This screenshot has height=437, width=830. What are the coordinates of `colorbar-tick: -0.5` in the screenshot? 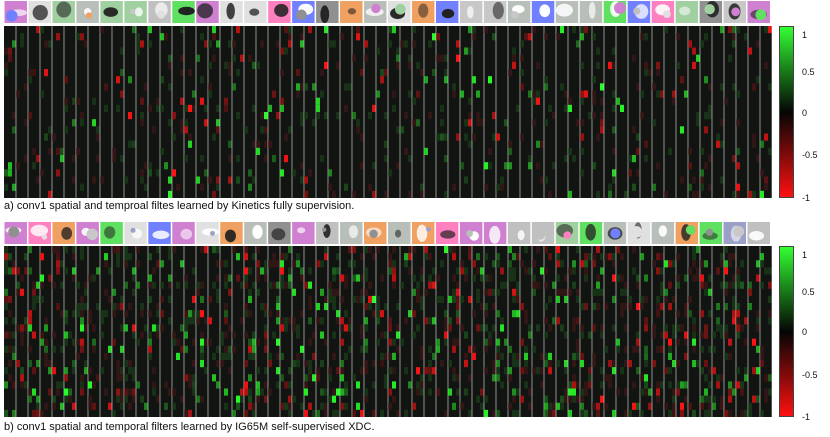 It's located at (810, 375).